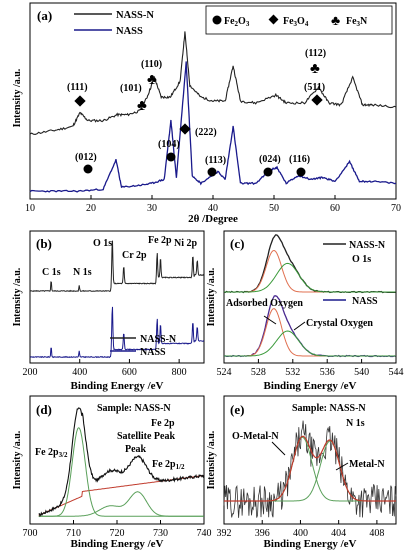 The image size is (411, 550). I want to click on legend-fe3o4: Fe3O4, so click(296, 22).